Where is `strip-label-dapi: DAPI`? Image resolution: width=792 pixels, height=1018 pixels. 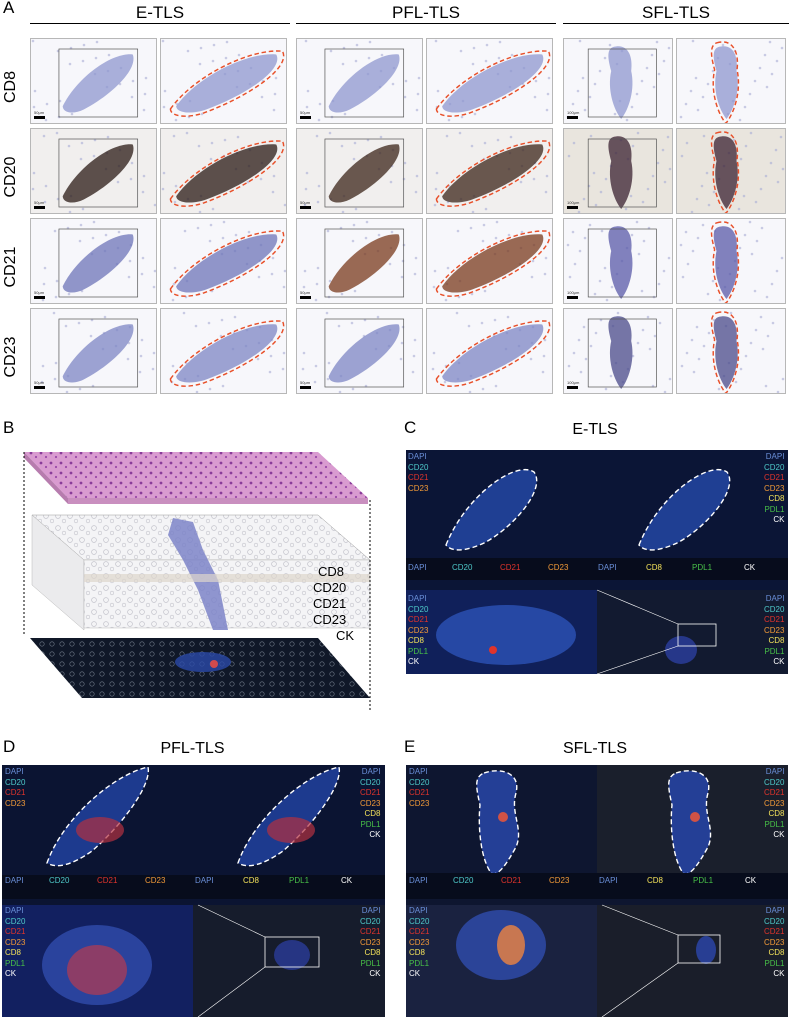
strip-label-dapi: DAPI is located at coordinates (14, 880).